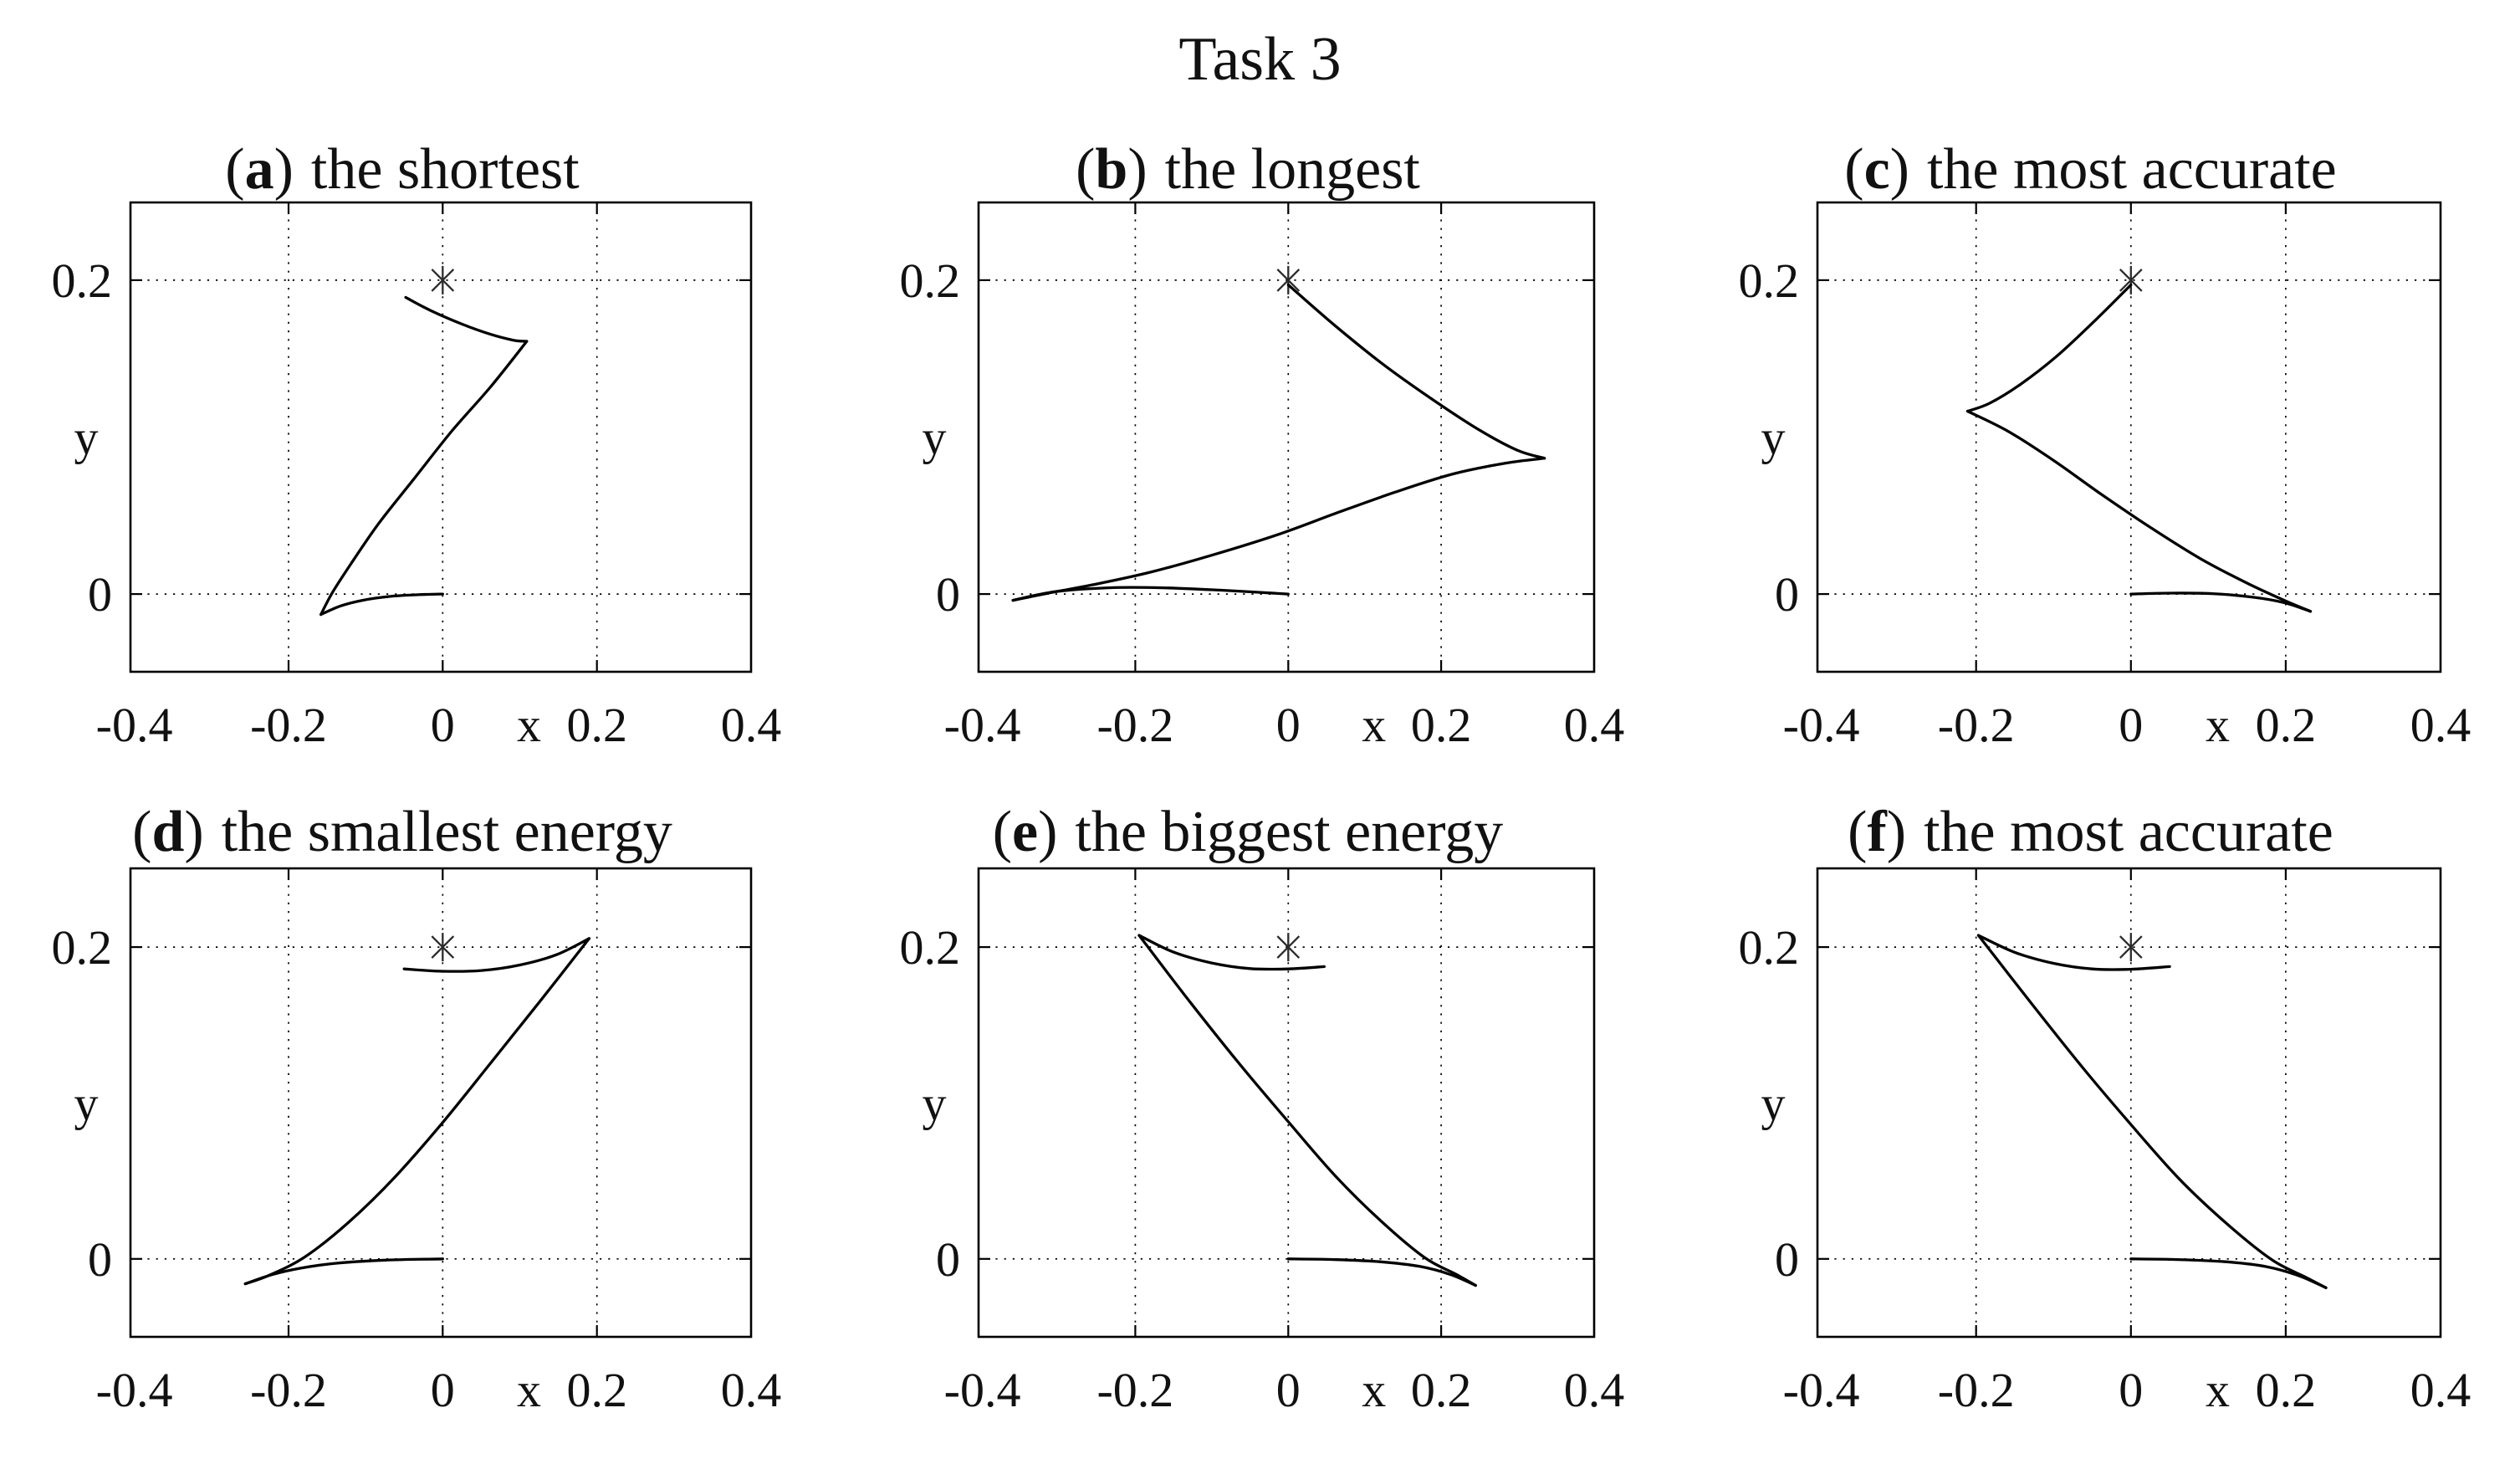 The width and height of the screenshot is (2520, 1459). I want to click on subplot-title-a: (a) the shortest, so click(420, 170).